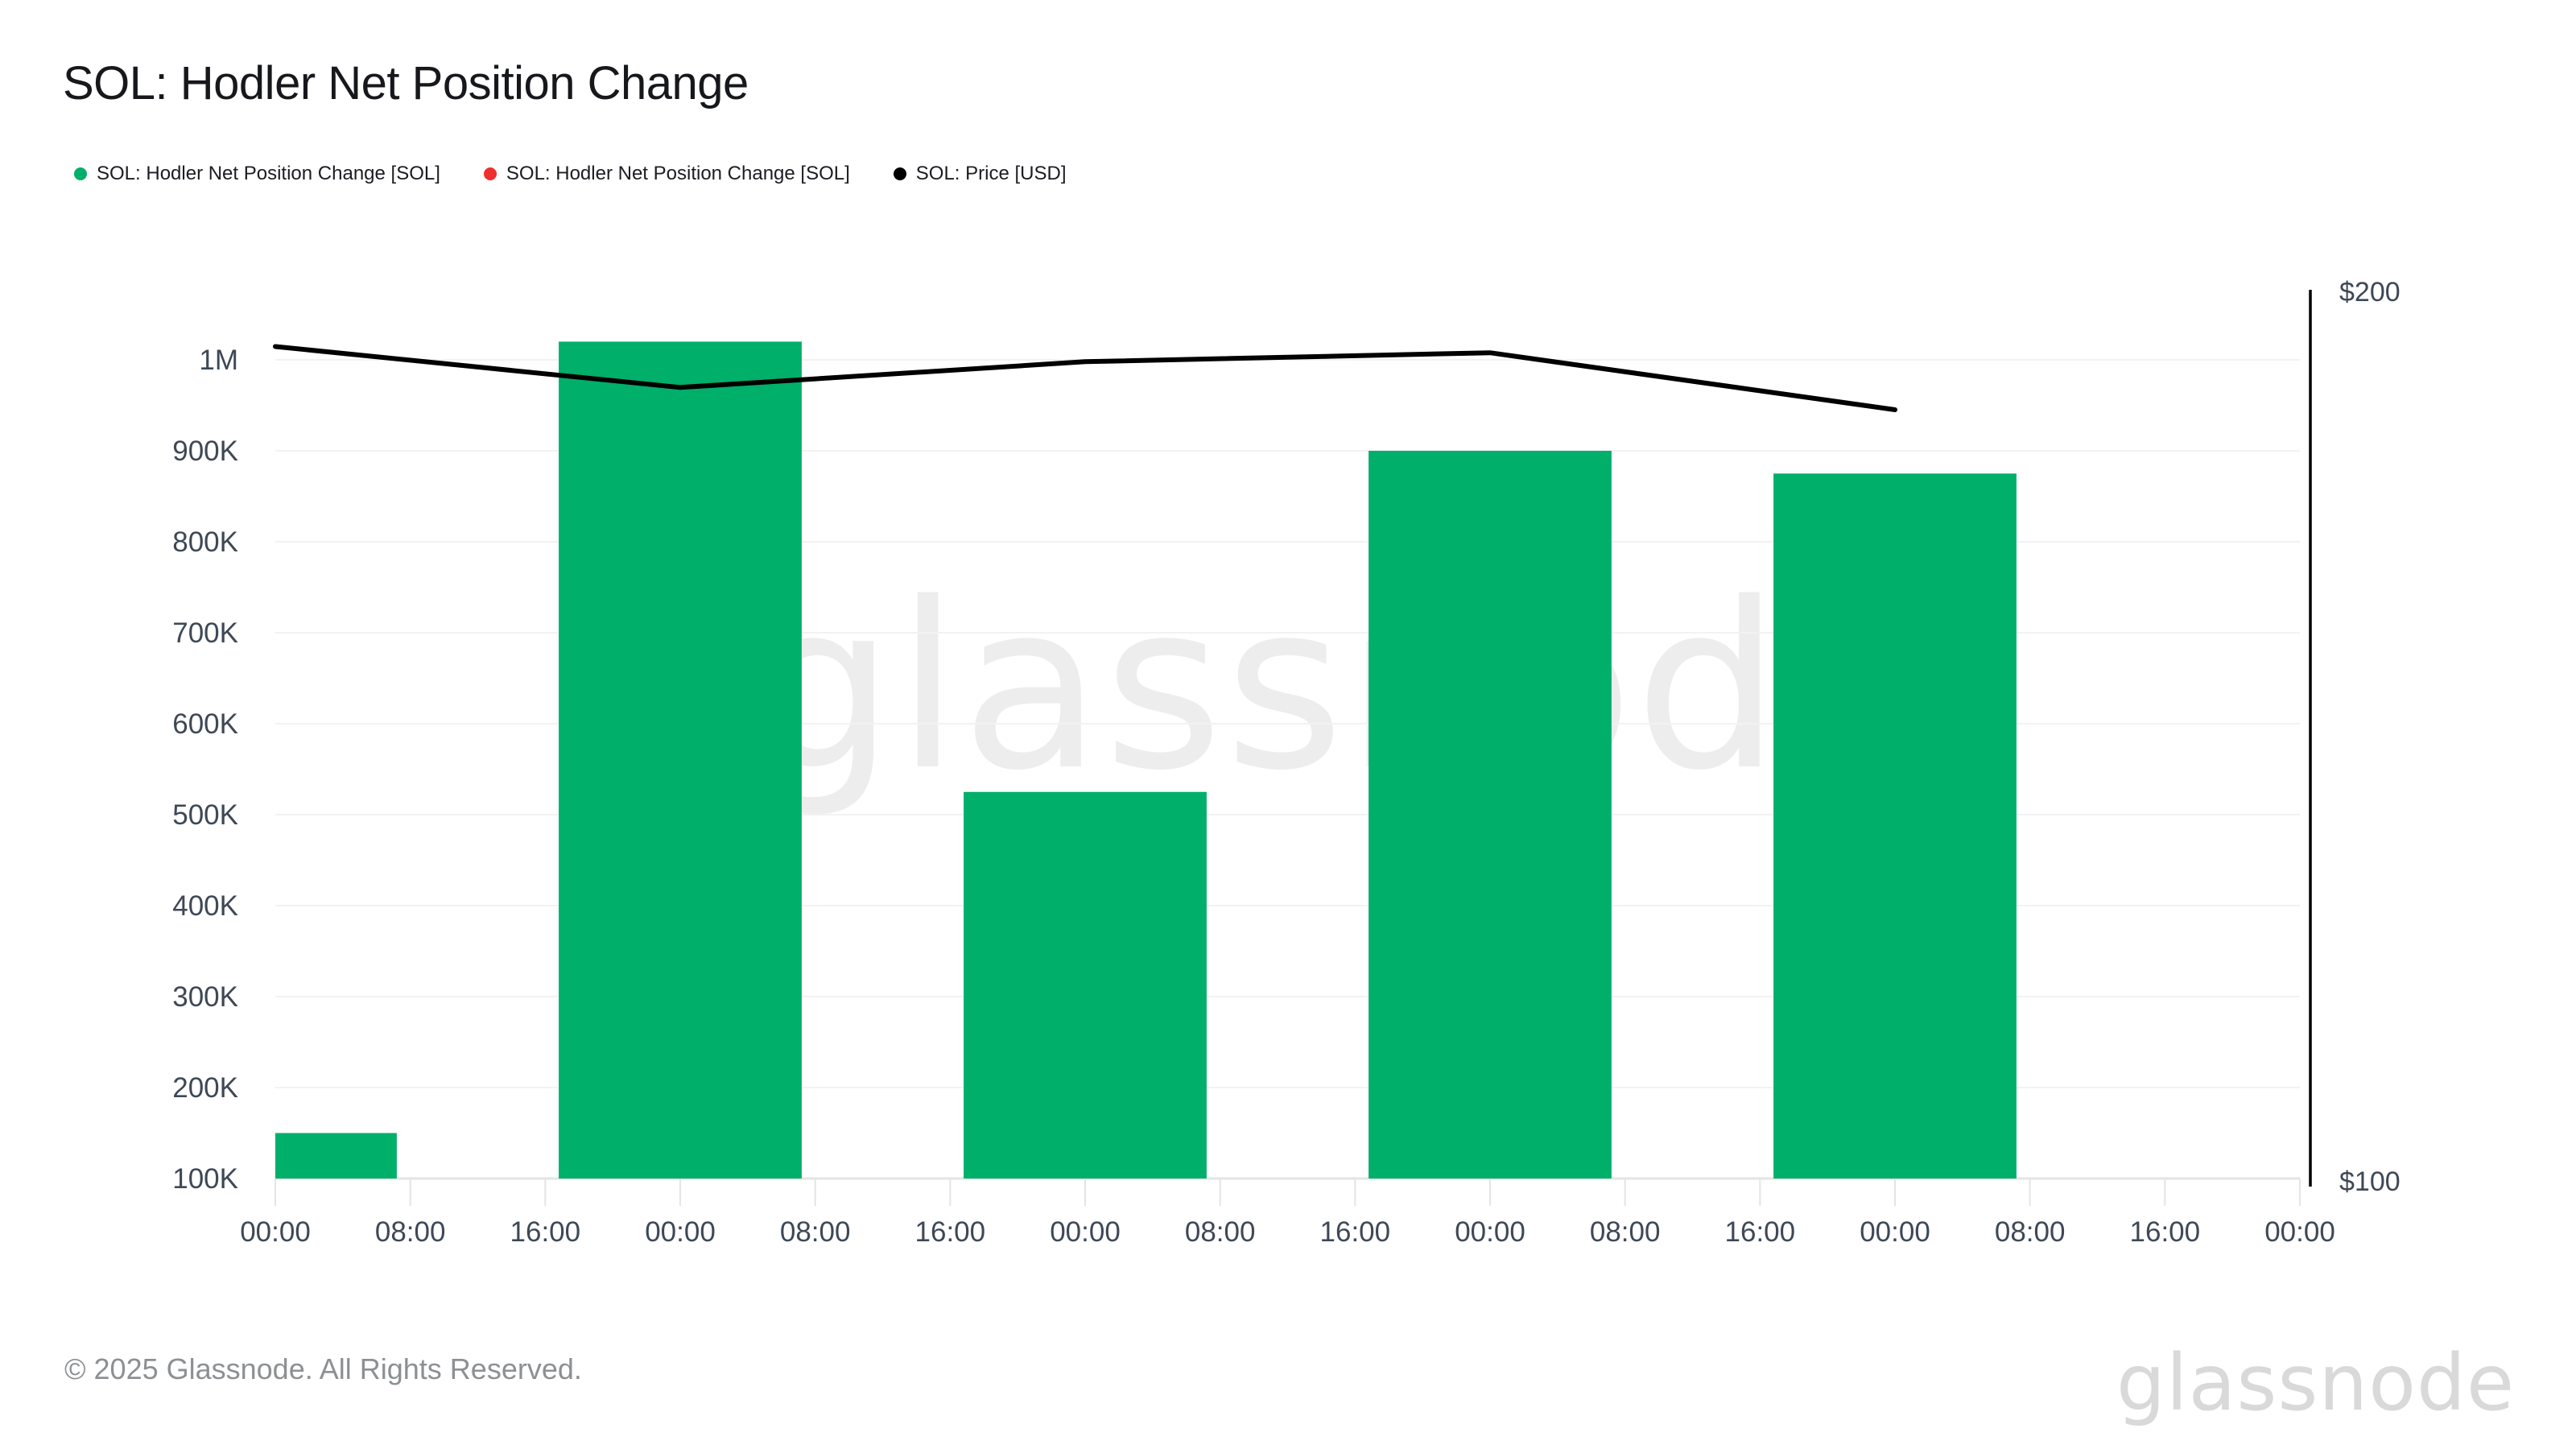 This screenshot has width=2576, height=1449. What do you see at coordinates (205, 997) in the screenshot?
I see `y-axis-tick-label: 300K` at bounding box center [205, 997].